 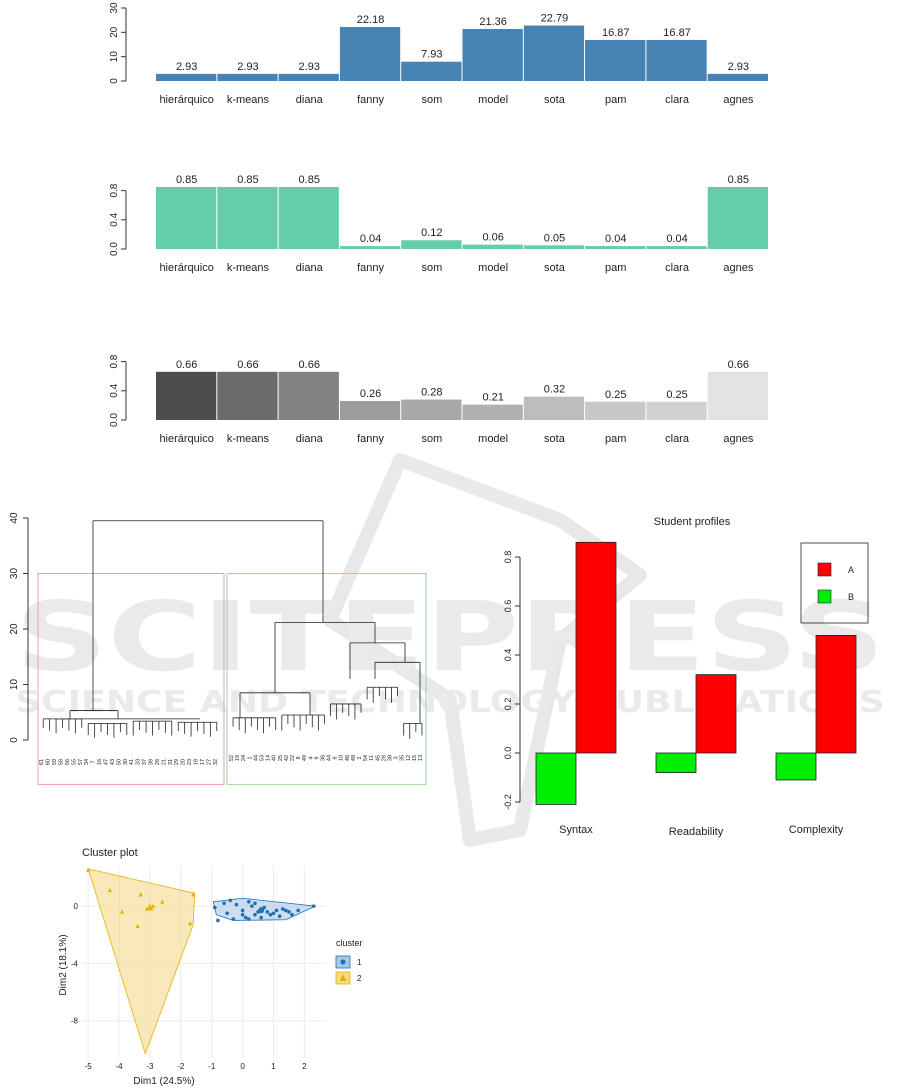 What do you see at coordinates (309, 365) in the screenshot?
I see `bar-value-label: 0.66` at bounding box center [309, 365].